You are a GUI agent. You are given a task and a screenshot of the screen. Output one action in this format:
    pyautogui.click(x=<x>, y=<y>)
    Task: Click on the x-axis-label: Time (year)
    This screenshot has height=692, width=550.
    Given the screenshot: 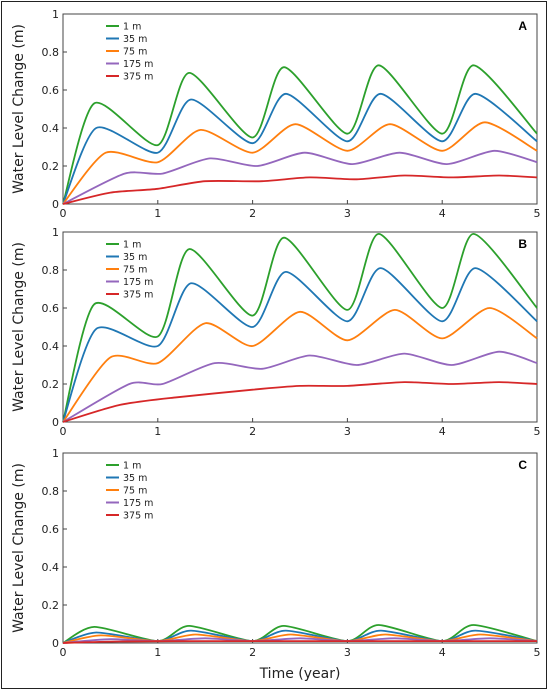 What is the action you would take?
    pyautogui.click(x=300, y=674)
    